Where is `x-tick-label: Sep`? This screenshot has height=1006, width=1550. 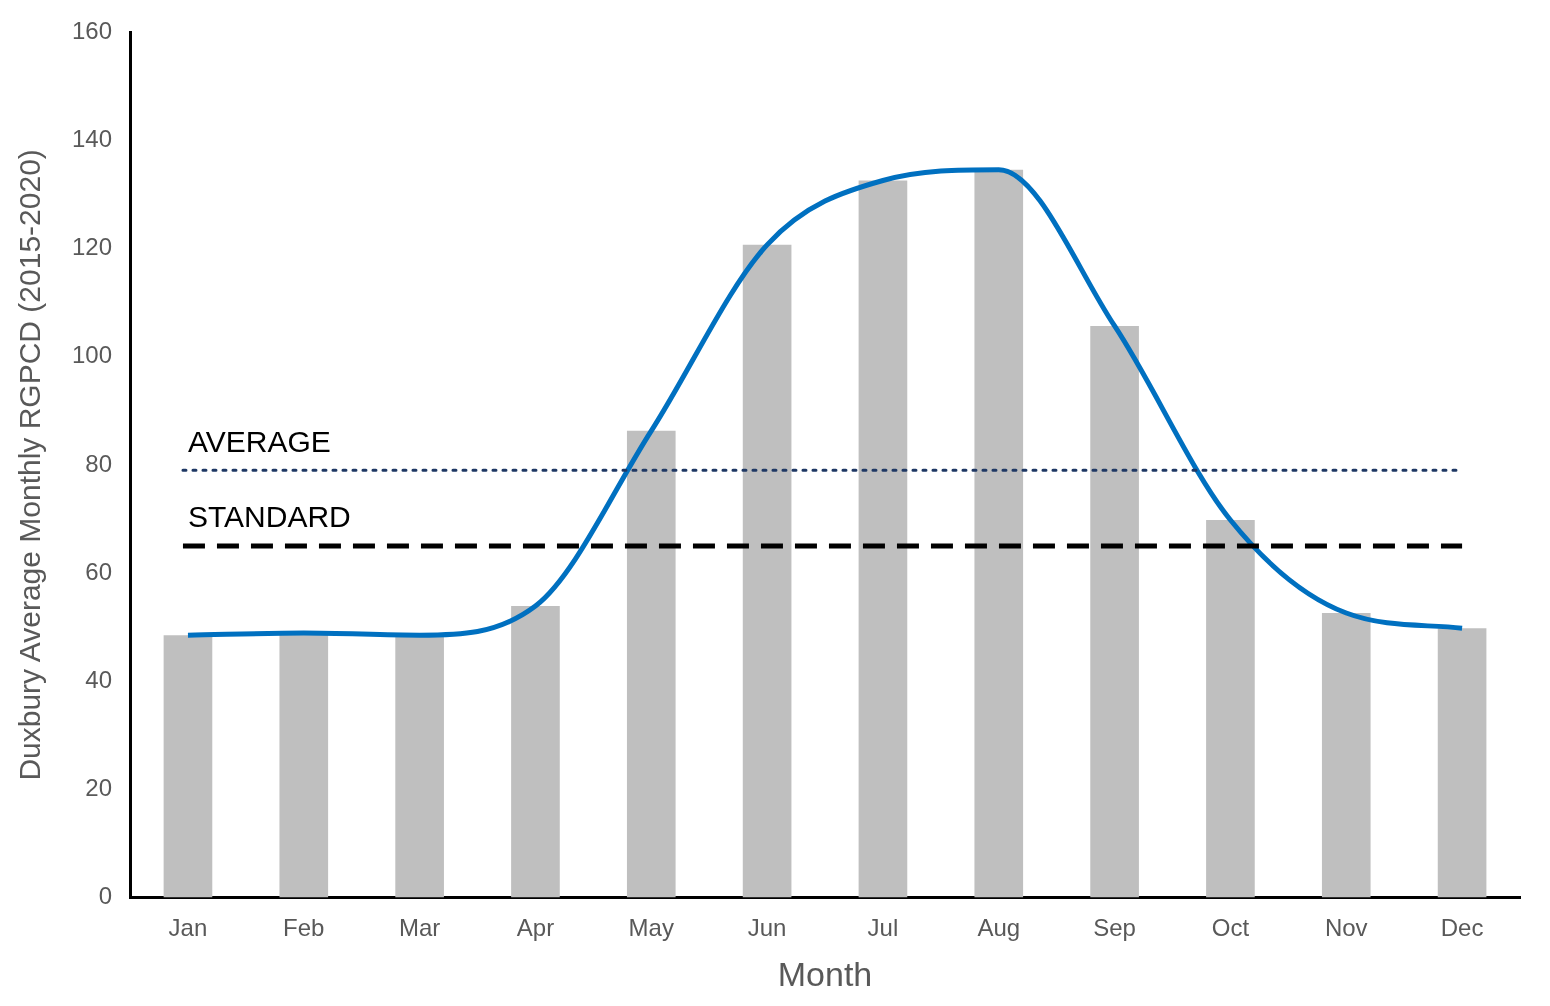 x-tick-label: Sep is located at coordinates (1114, 928).